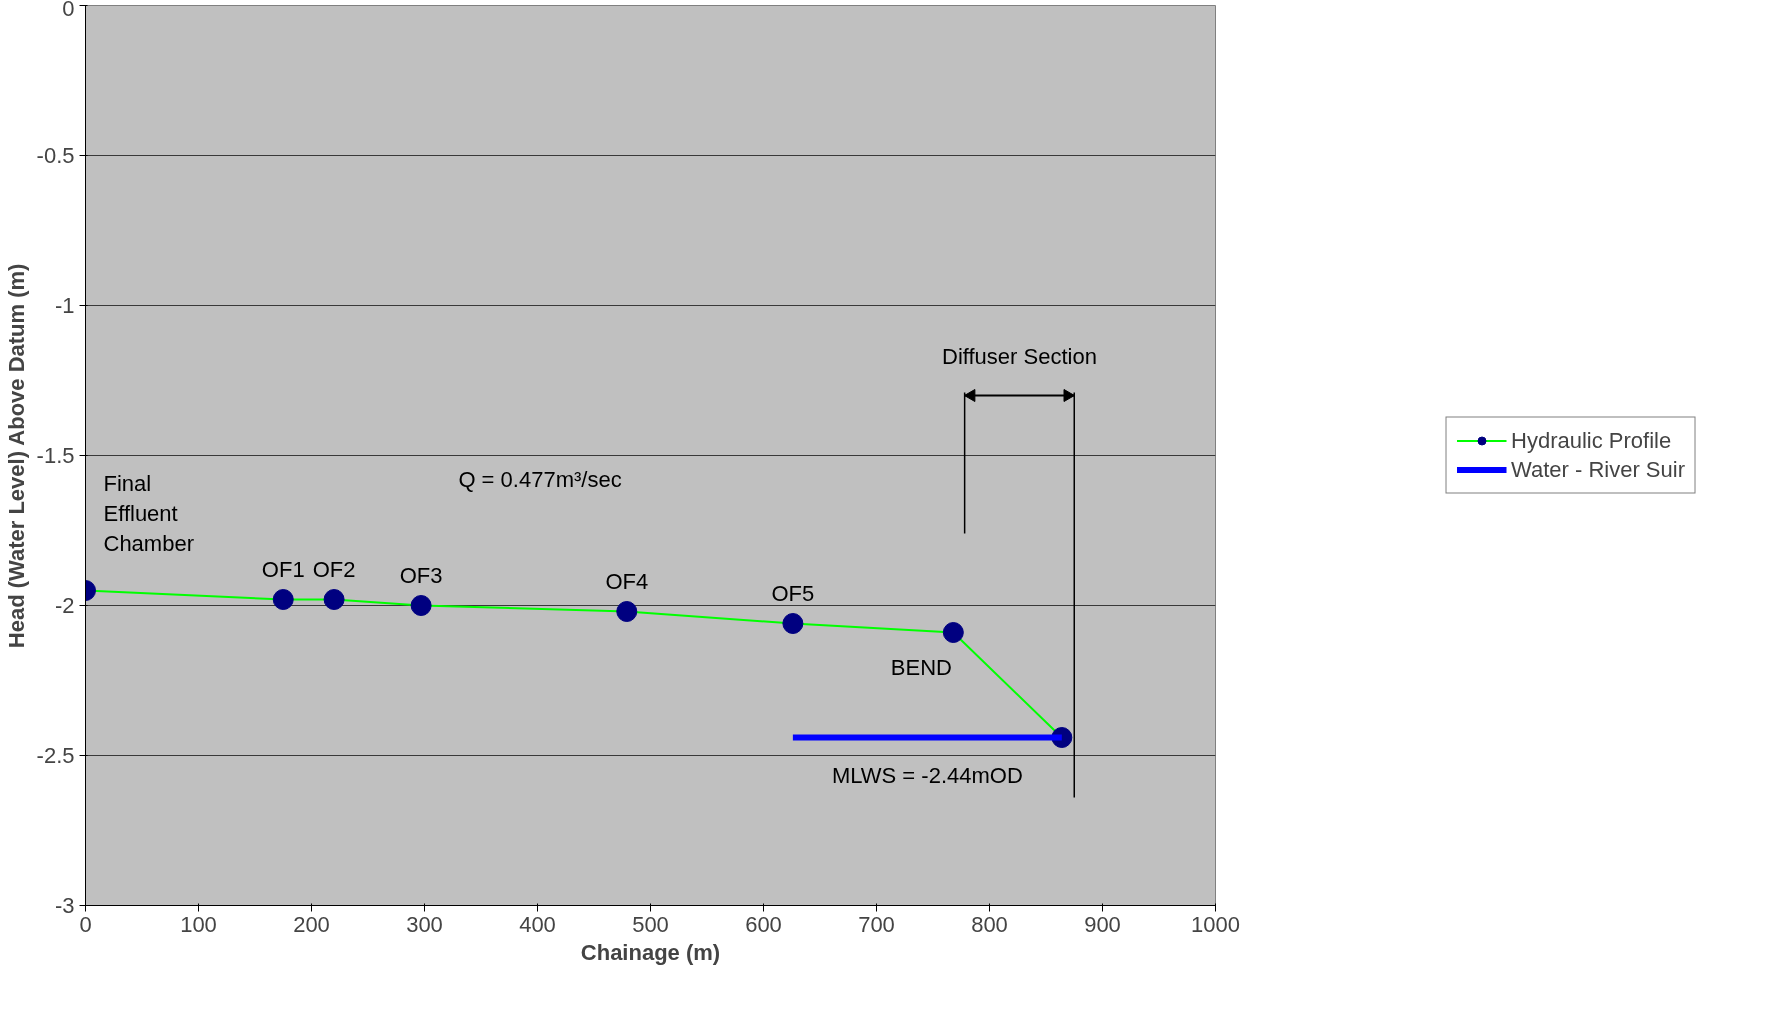 The height and width of the screenshot is (1011, 1784). What do you see at coordinates (55, 455) in the screenshot?
I see `y-tick-label: -1.5` at bounding box center [55, 455].